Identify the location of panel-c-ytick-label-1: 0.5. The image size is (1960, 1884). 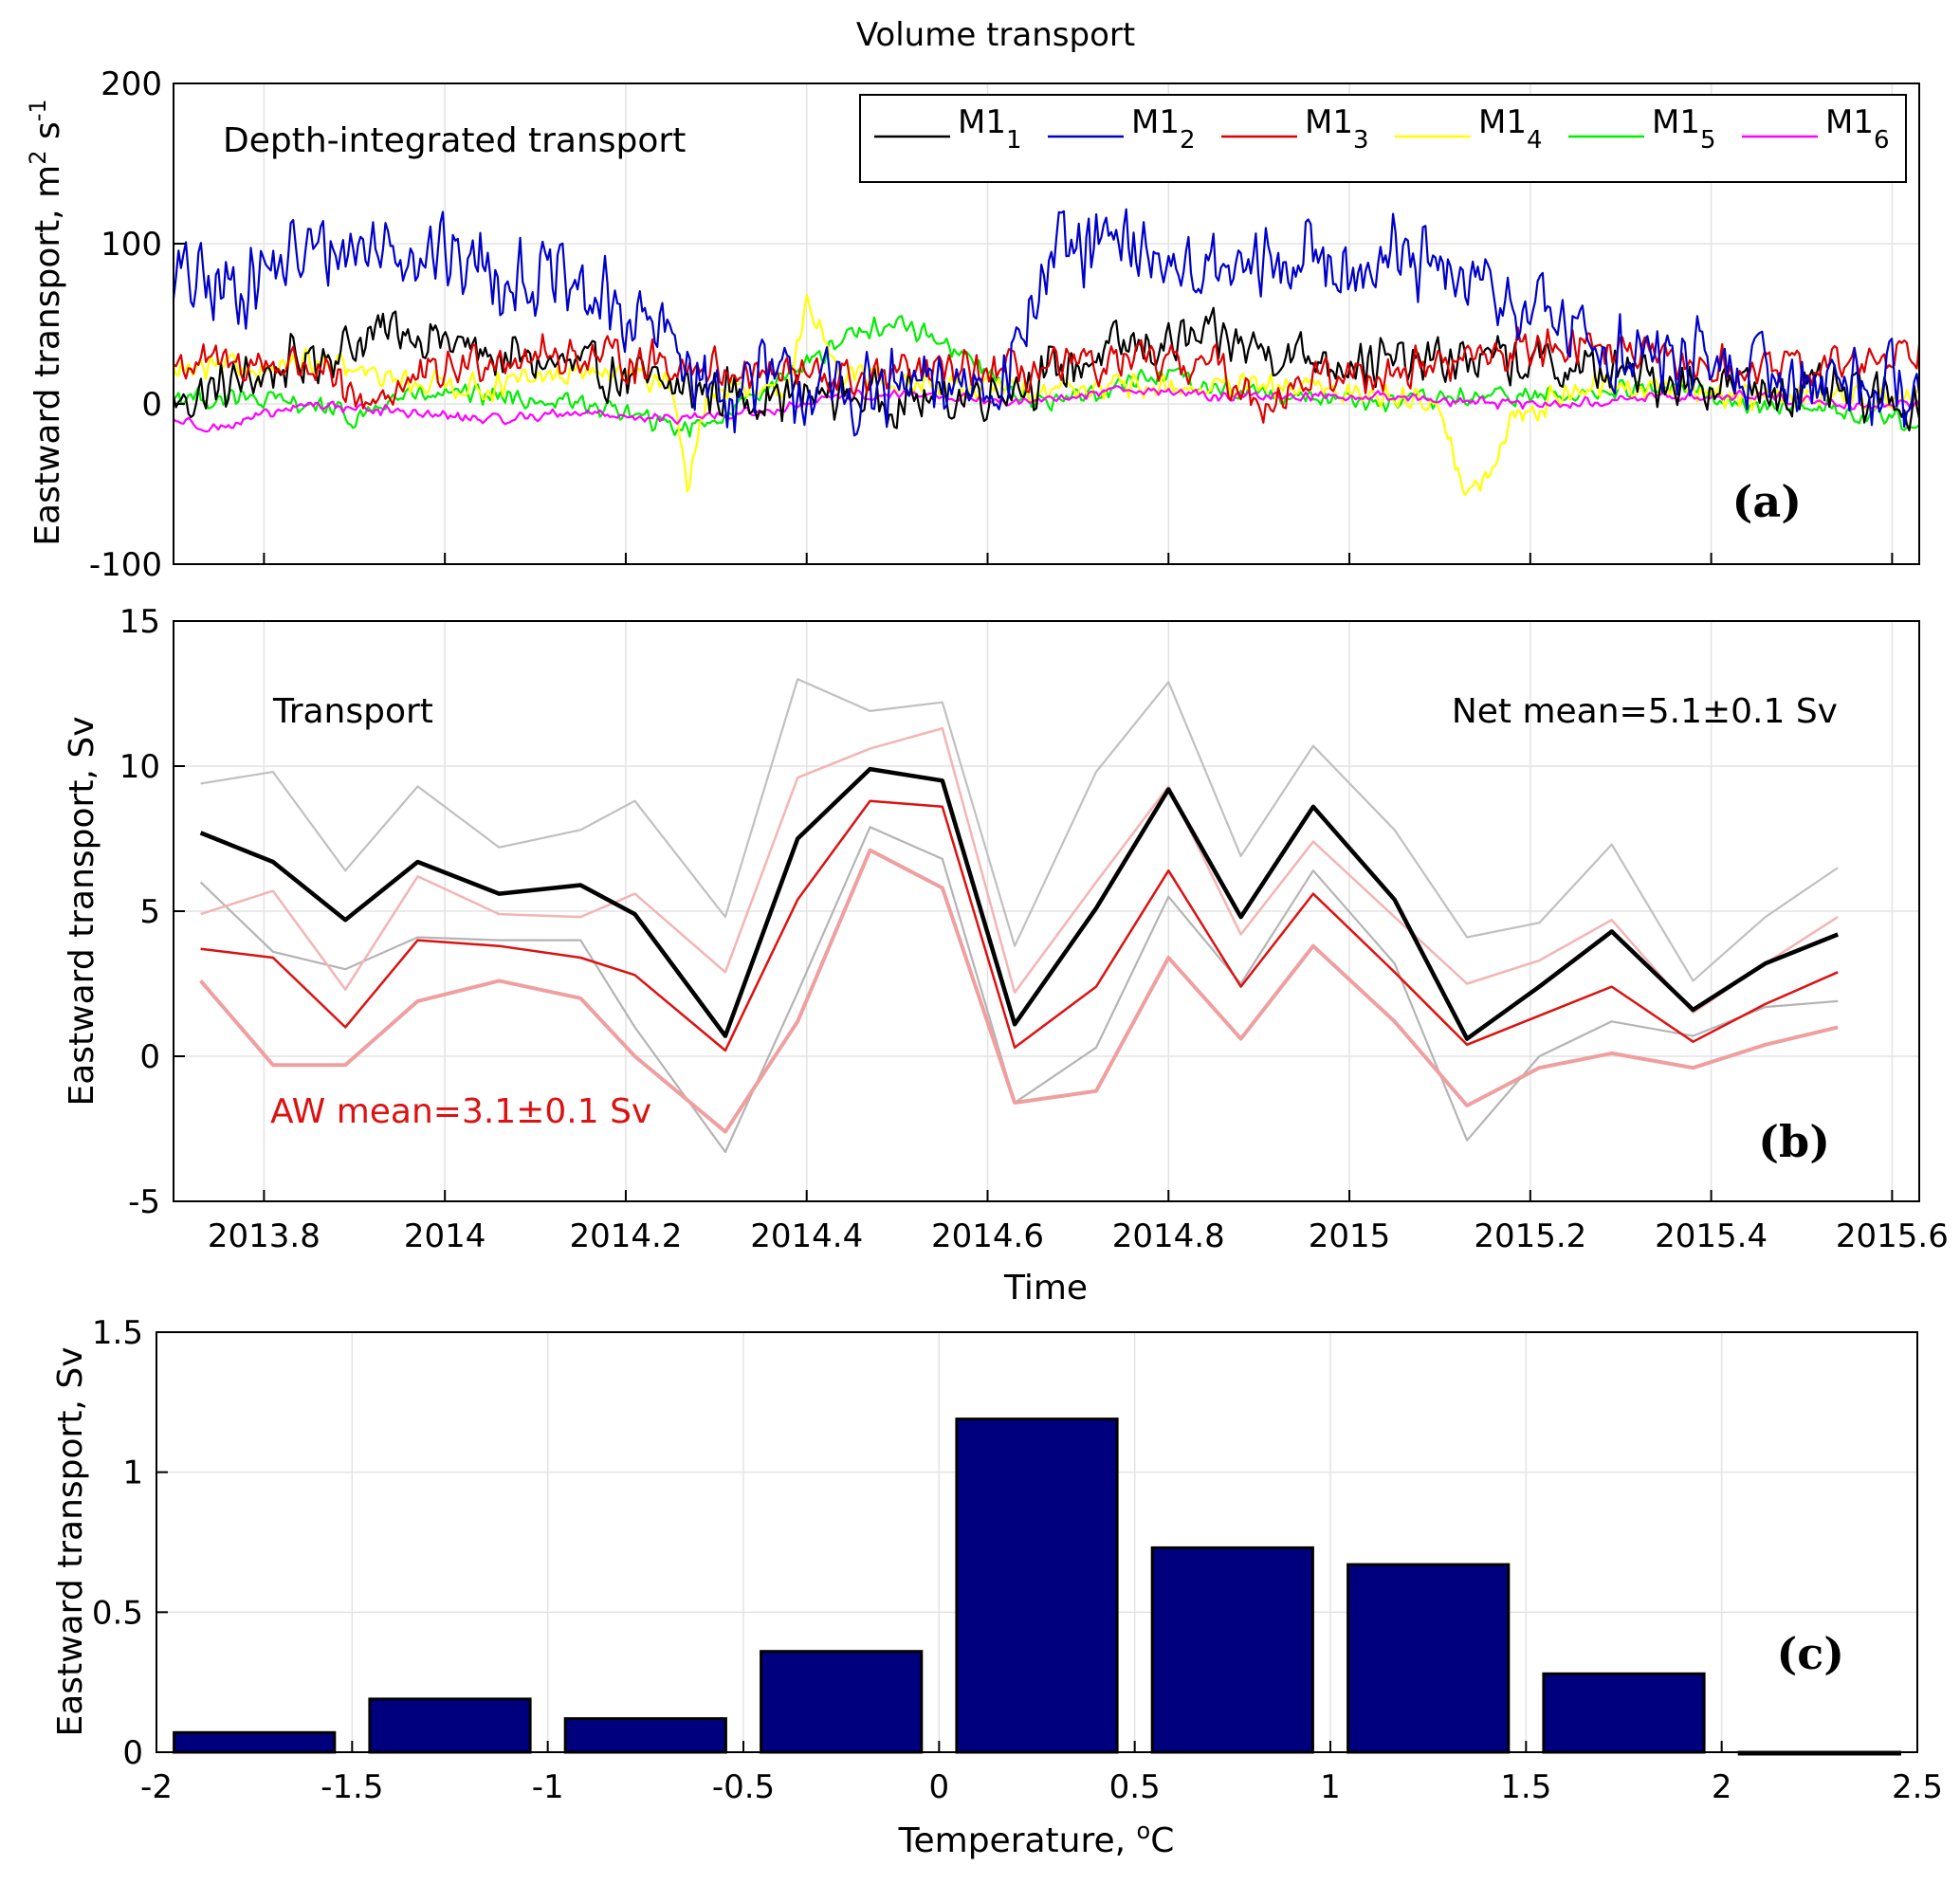
(117, 1613).